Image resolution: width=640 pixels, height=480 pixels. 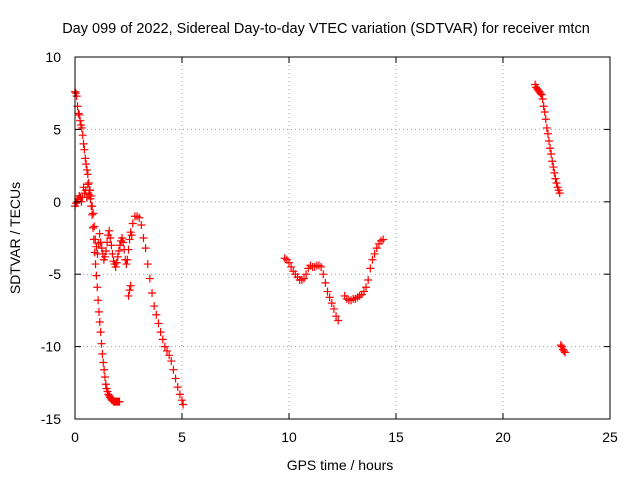 I want to click on x-axis-label: GPS time / hours, so click(x=340, y=465).